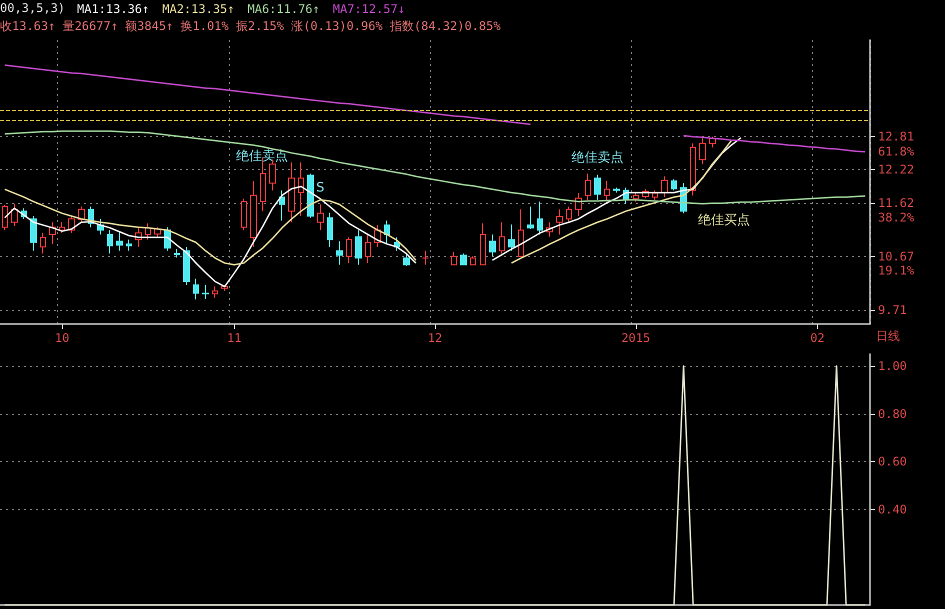 Image resolution: width=945 pixels, height=609 pixels. Describe the element at coordinates (896, 137) in the screenshot. I see `y-tick-label: 12.81` at that location.